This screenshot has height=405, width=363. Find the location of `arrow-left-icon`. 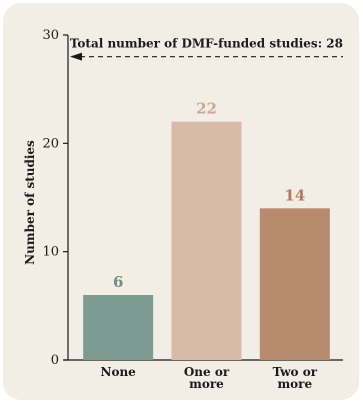

arrow-left-icon is located at coordinates (76, 56).